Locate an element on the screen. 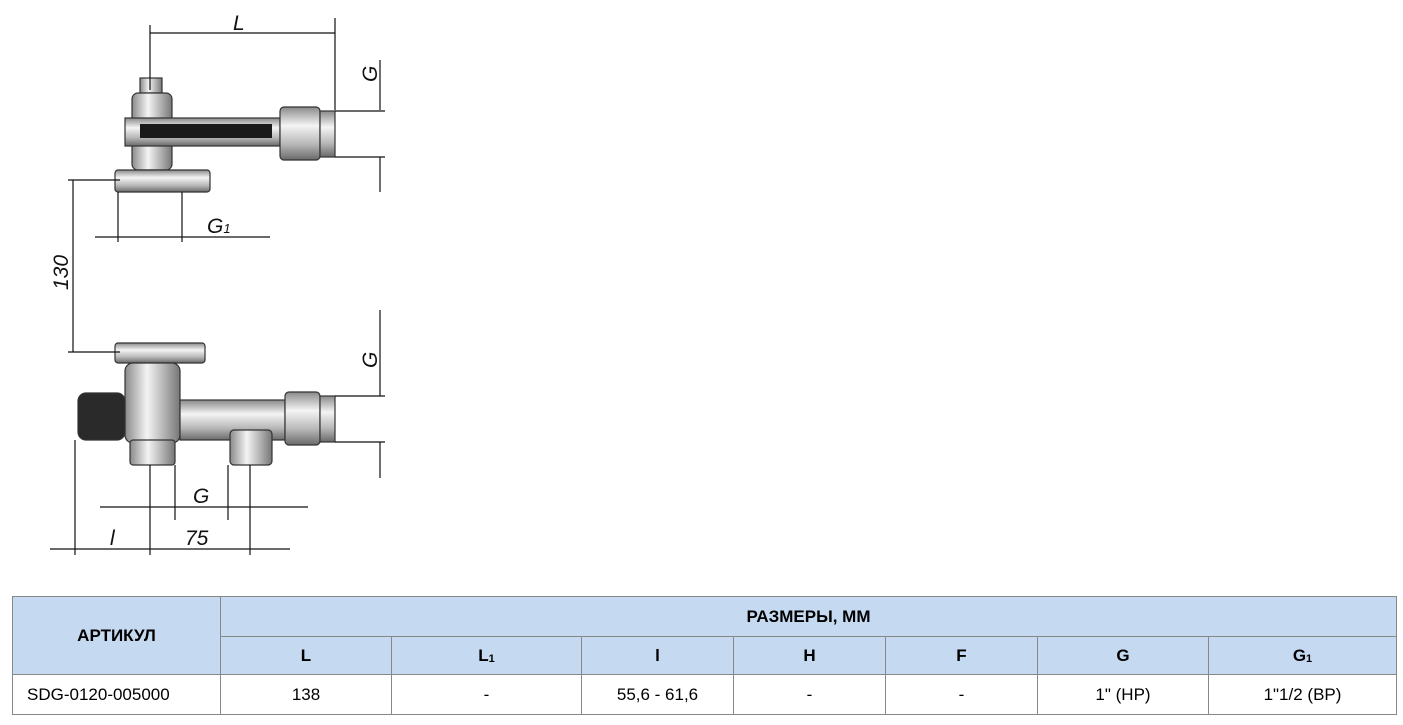 The height and width of the screenshot is (725, 1403). column-header: l is located at coordinates (657, 655).